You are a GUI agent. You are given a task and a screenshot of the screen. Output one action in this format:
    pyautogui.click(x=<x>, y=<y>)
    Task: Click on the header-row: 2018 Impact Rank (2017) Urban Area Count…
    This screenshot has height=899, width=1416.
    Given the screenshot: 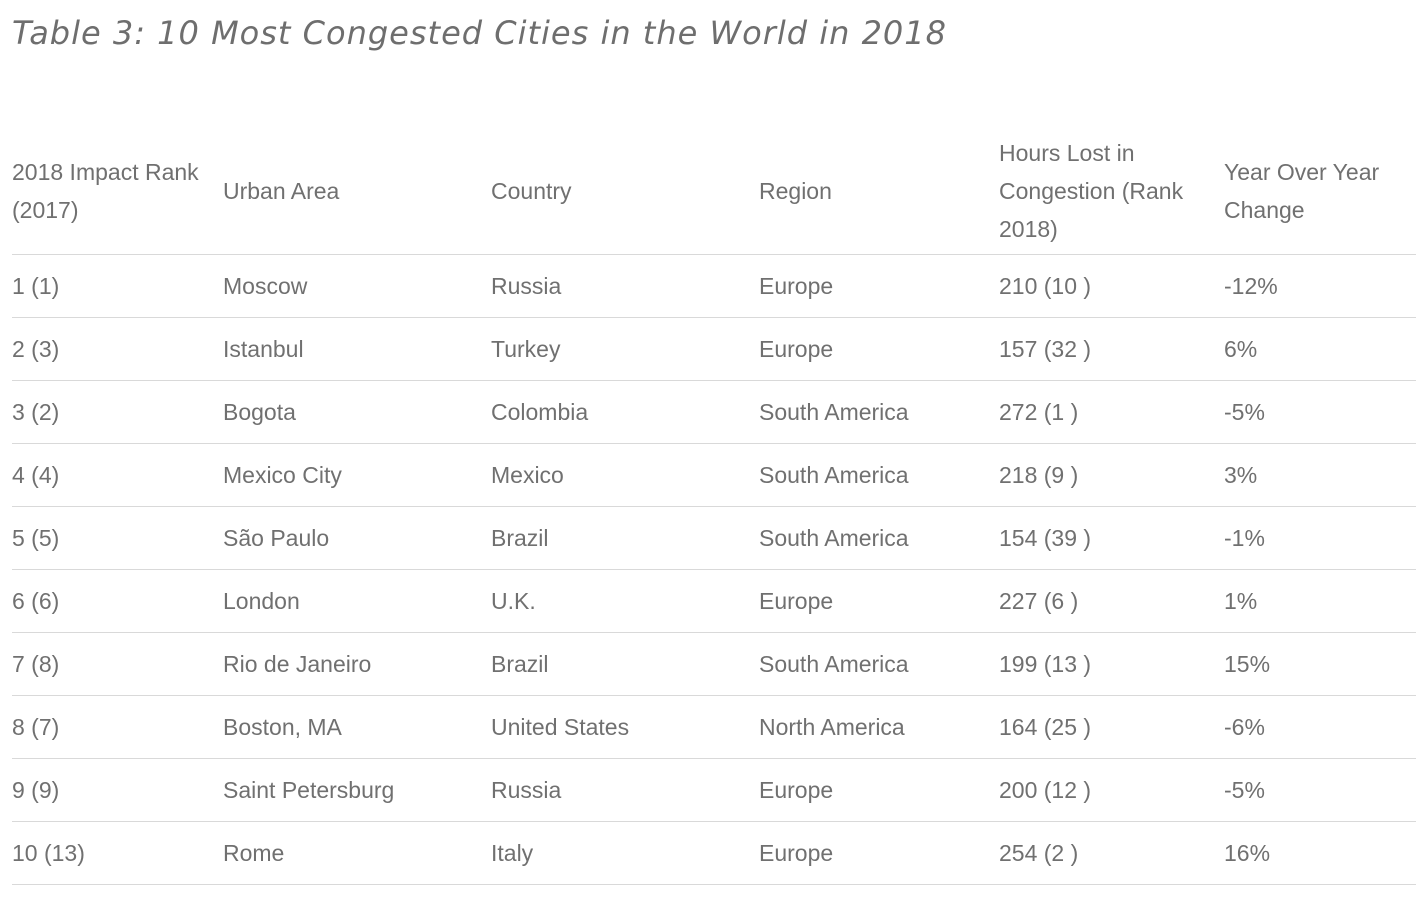 What is the action you would take?
    pyautogui.click(x=714, y=191)
    